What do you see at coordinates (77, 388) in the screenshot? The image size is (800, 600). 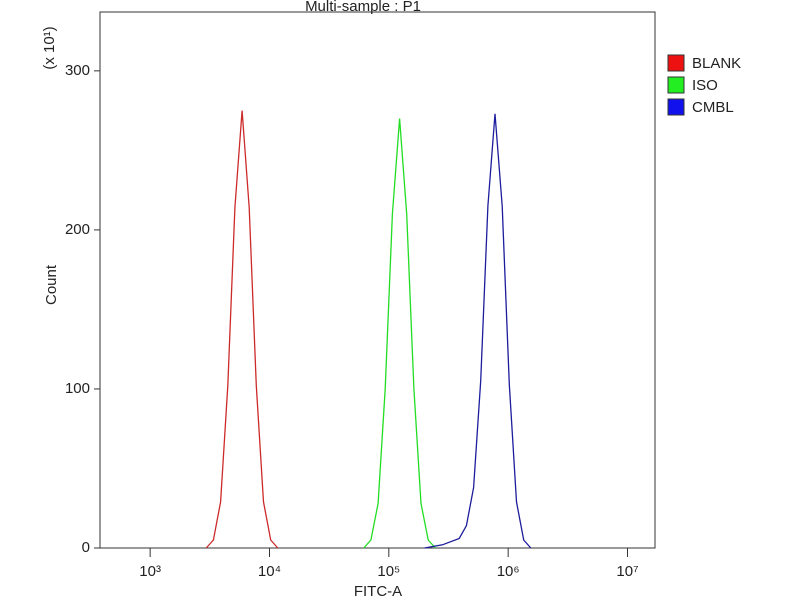 I see `y-tick-label: 100` at bounding box center [77, 388].